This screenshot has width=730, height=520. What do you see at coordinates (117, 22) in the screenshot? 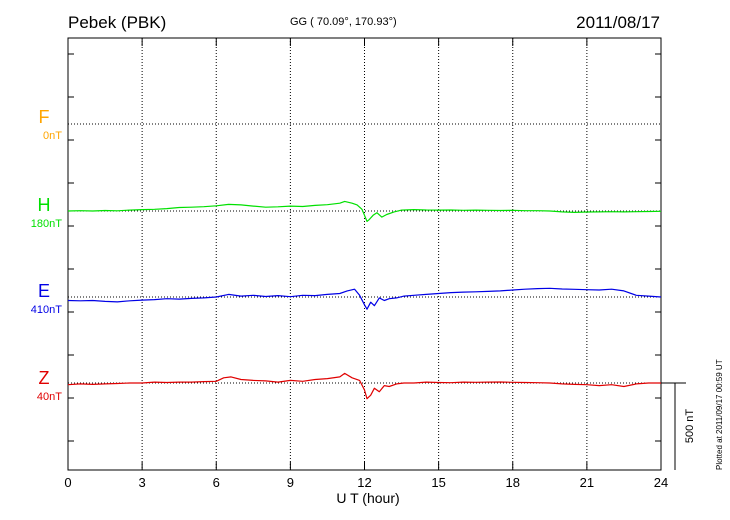
I see `station-title: Pebek (PBK)` at bounding box center [117, 22].